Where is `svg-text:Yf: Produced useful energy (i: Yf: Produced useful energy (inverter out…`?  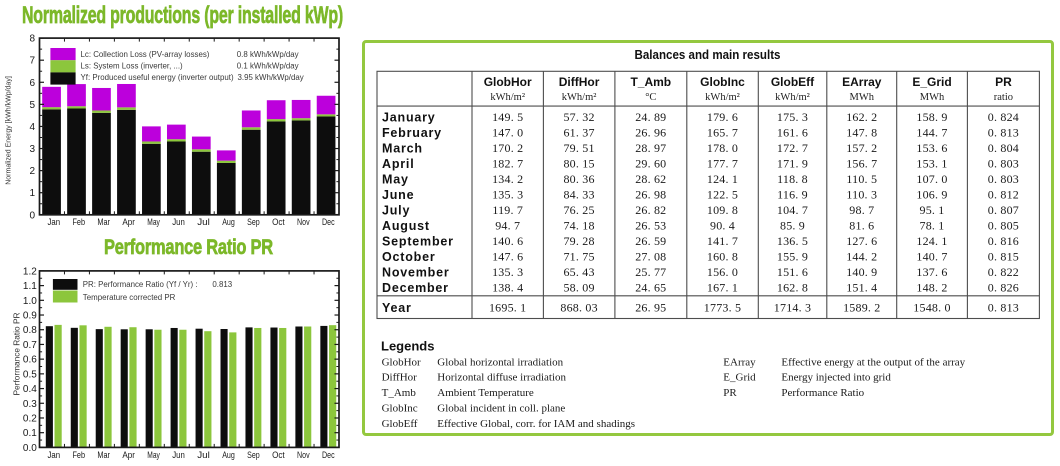
svg-text:Yf: Produced useful energy (i: Yf: Produced useful energy (inverter out… is located at coordinates (157, 77).